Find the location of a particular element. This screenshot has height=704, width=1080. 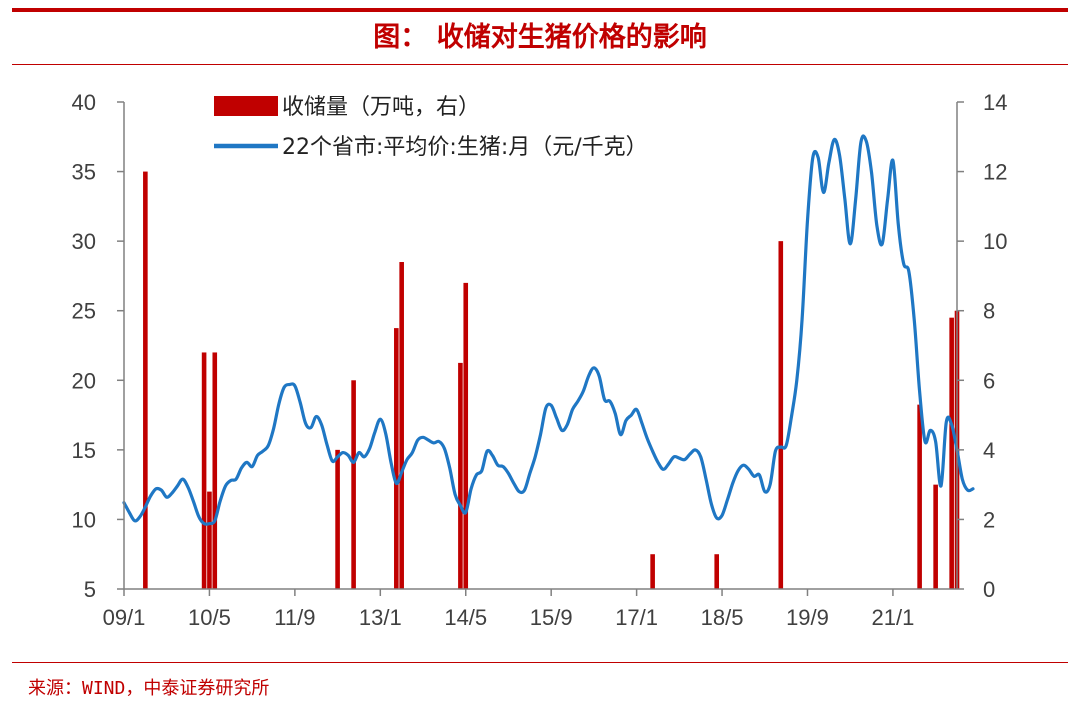

x-tick-label: 14/5 is located at coordinates (465, 617).